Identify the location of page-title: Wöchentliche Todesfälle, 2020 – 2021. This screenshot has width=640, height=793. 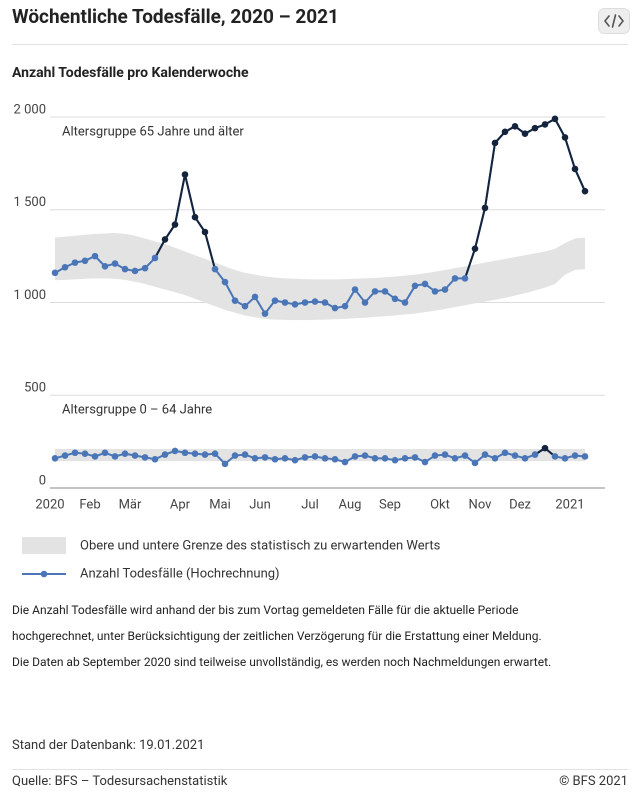
(175, 16).